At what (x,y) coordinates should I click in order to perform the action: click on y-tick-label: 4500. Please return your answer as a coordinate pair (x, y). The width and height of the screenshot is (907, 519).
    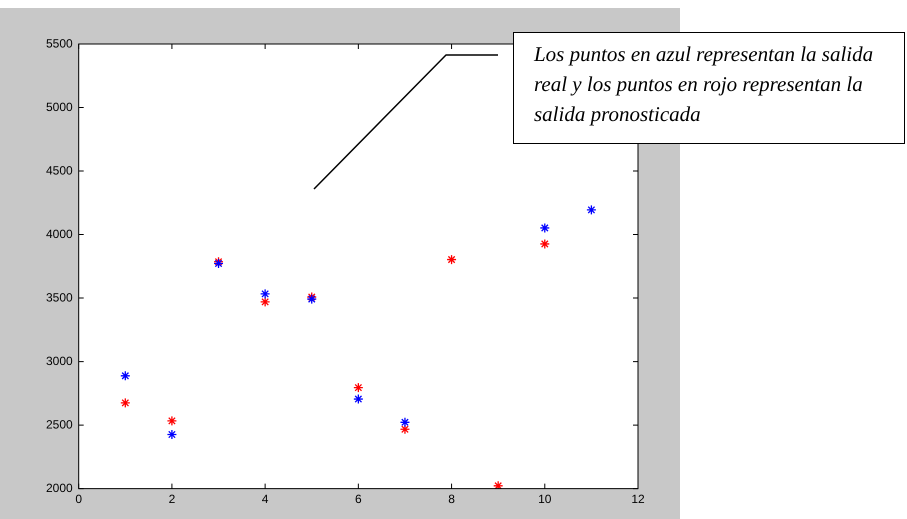
    Looking at the image, I should click on (60, 170).